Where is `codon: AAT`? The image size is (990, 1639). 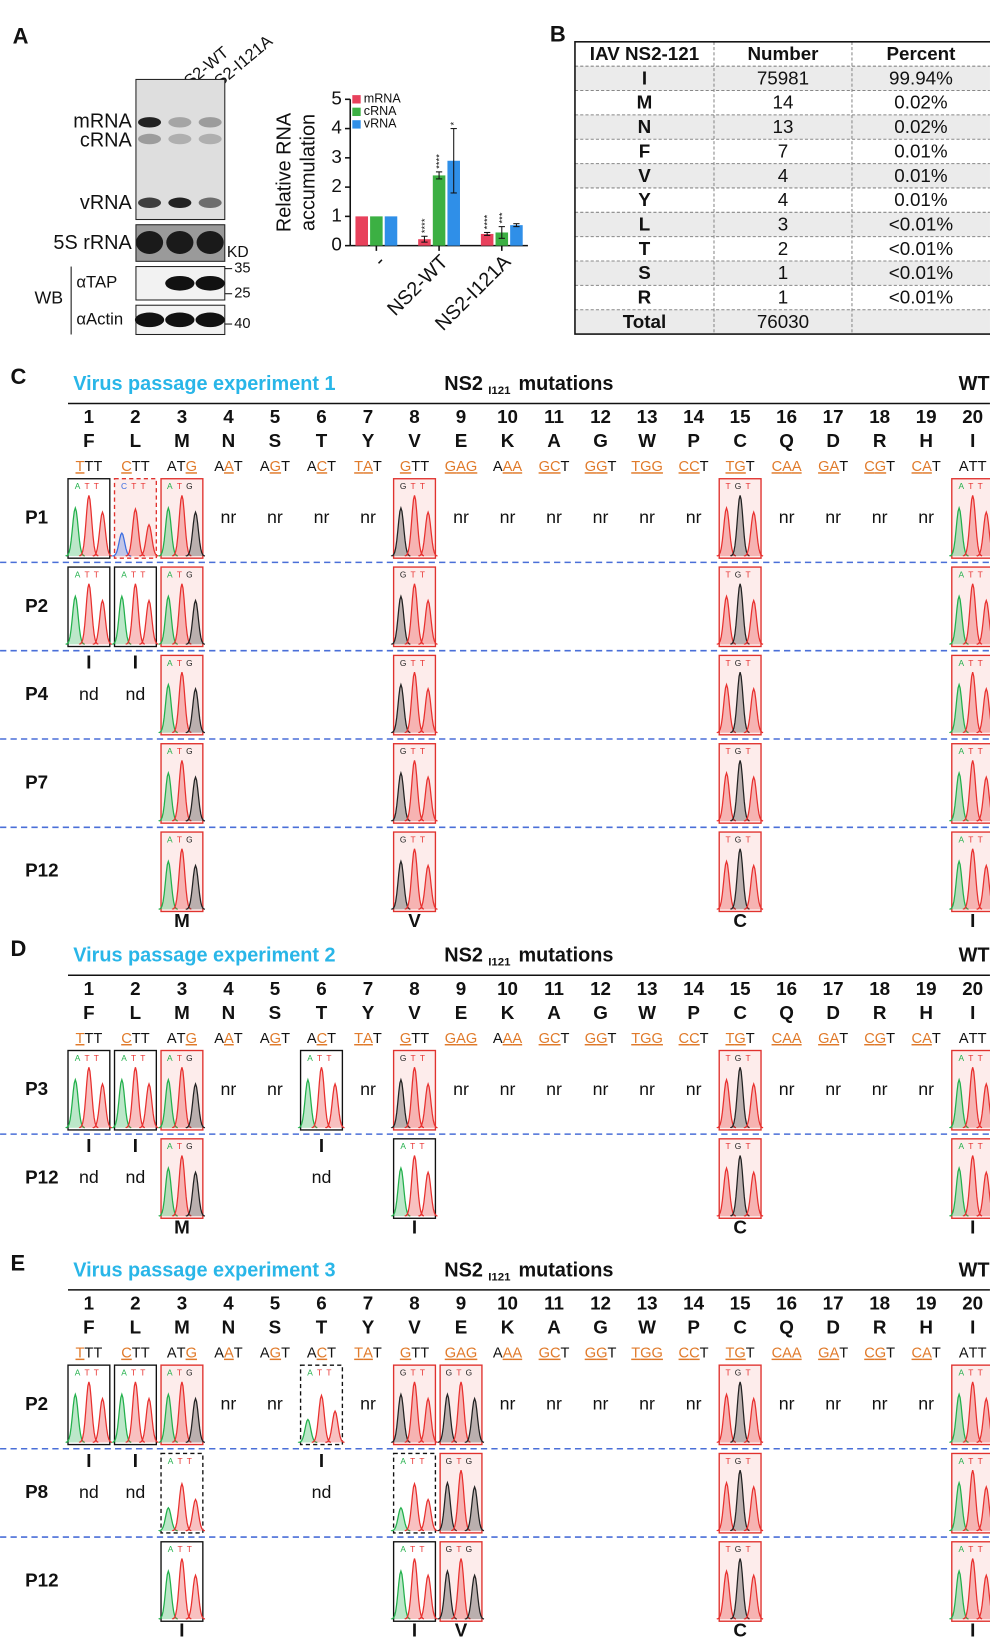 codon: AAT is located at coordinates (228, 1039).